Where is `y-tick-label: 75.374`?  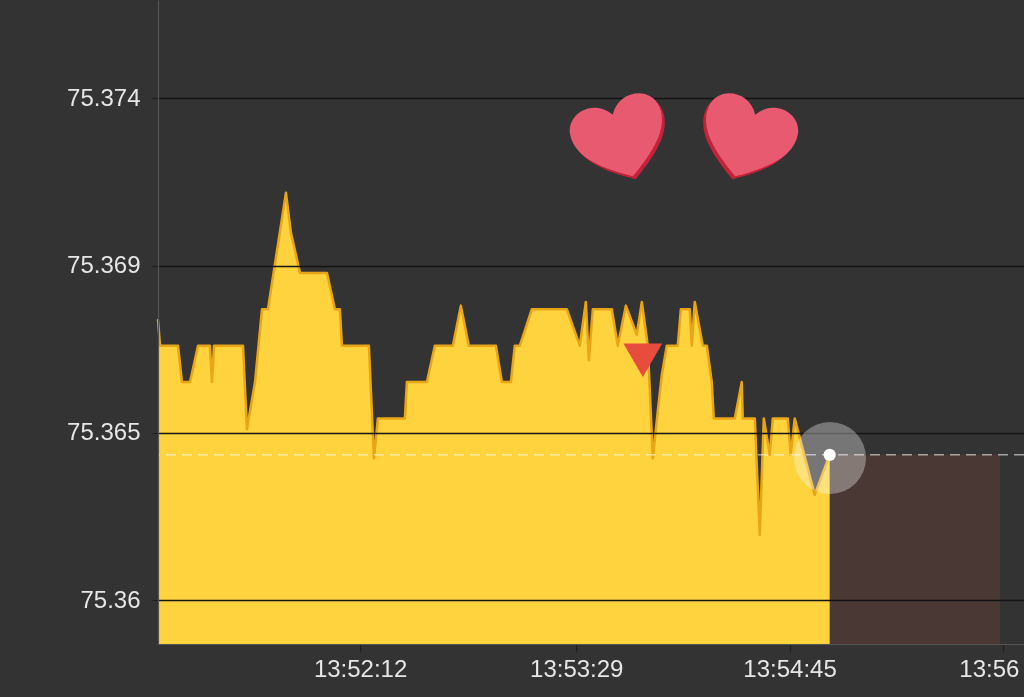
y-tick-label: 75.374 is located at coordinates (104, 97).